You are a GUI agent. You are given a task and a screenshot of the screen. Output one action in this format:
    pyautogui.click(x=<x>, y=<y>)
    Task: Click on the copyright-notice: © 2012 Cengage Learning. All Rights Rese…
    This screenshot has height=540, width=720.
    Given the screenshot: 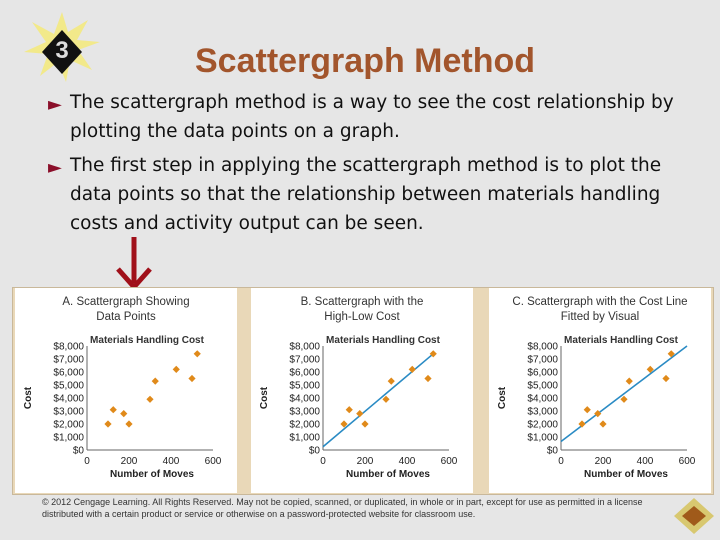 What is the action you would take?
    pyautogui.click(x=342, y=508)
    